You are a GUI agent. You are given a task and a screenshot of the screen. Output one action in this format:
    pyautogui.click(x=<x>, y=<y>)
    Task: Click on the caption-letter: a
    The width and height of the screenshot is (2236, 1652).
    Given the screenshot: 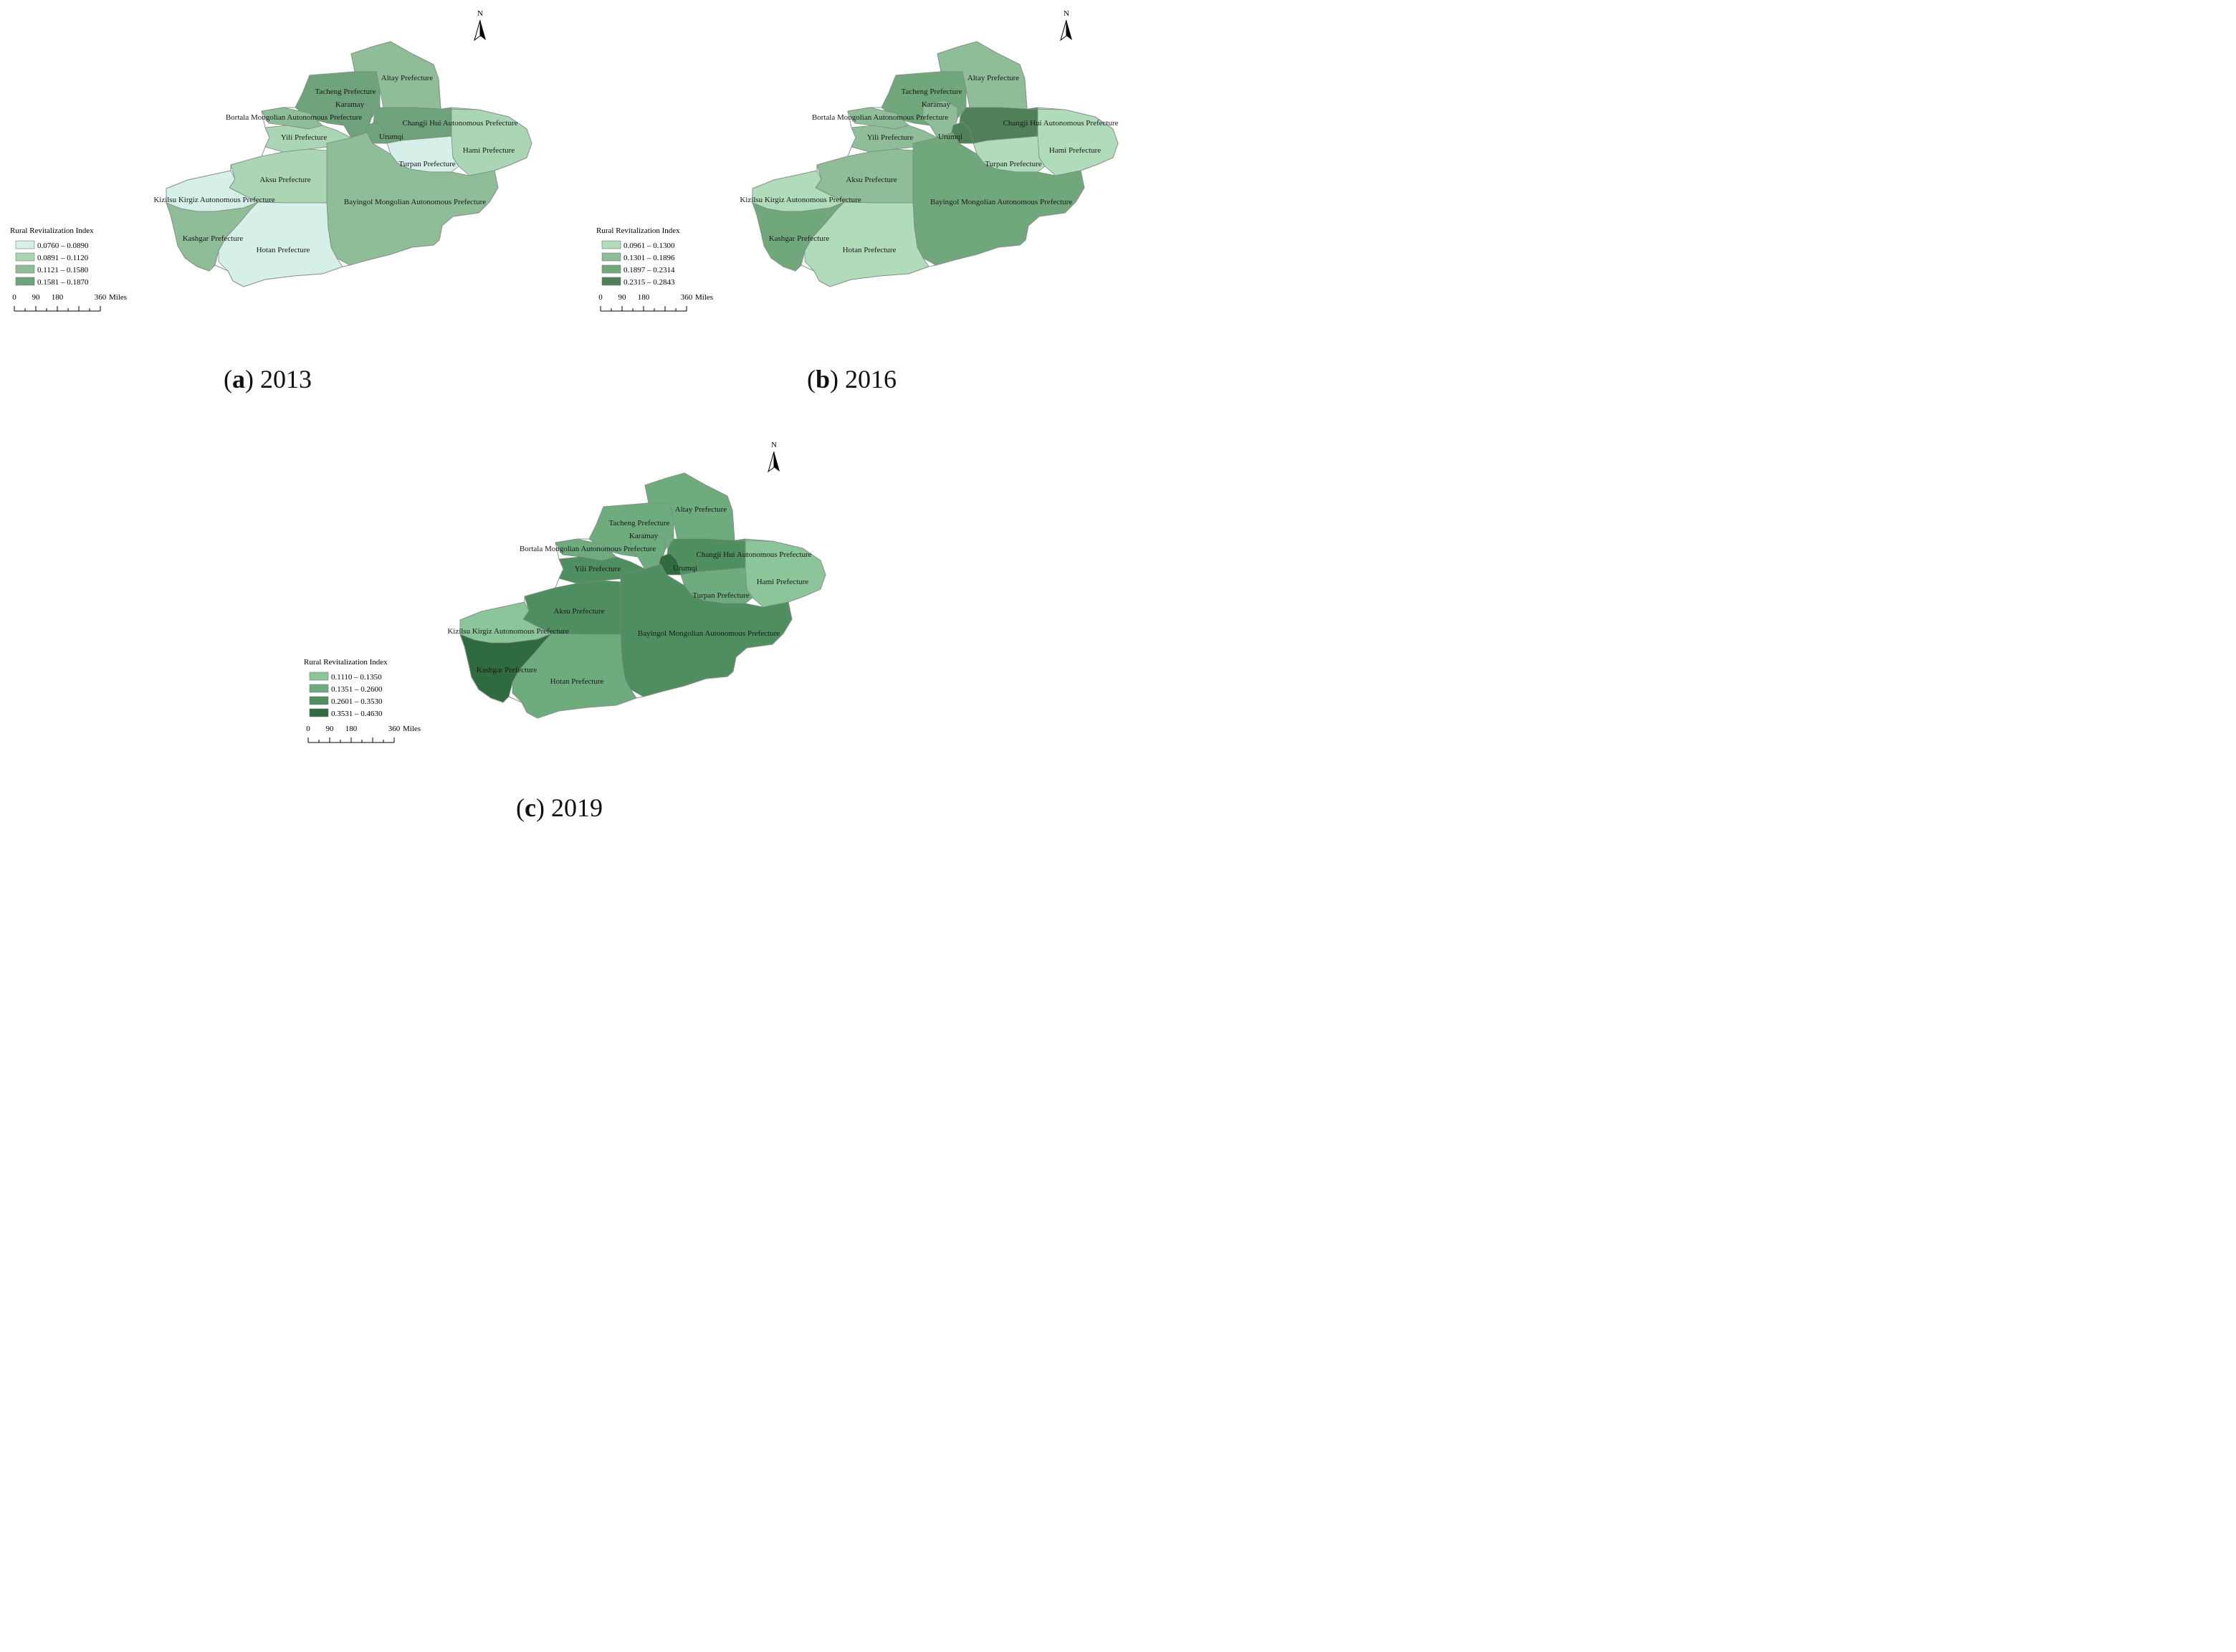 What is the action you would take?
    pyautogui.click(x=238, y=379)
    